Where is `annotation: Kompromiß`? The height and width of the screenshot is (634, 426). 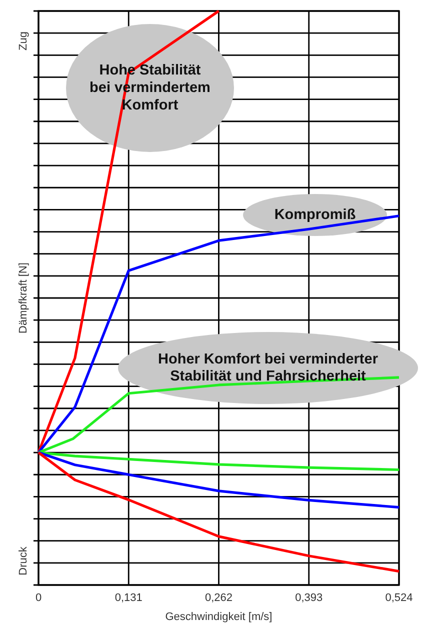 annotation: Kompromiß is located at coordinates (315, 215).